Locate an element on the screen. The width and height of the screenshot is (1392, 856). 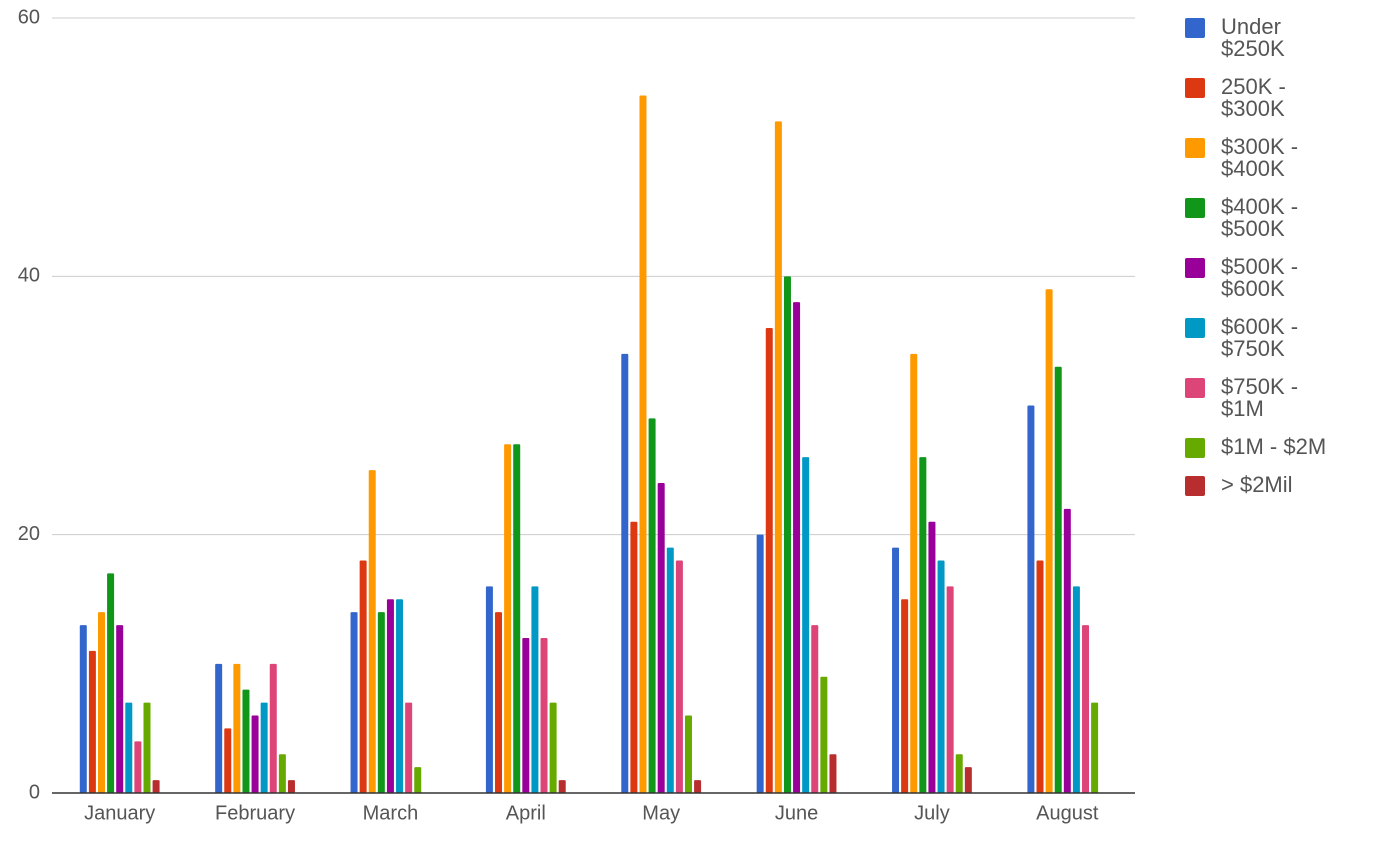
y-tick-label: 0 is located at coordinates (34, 792).